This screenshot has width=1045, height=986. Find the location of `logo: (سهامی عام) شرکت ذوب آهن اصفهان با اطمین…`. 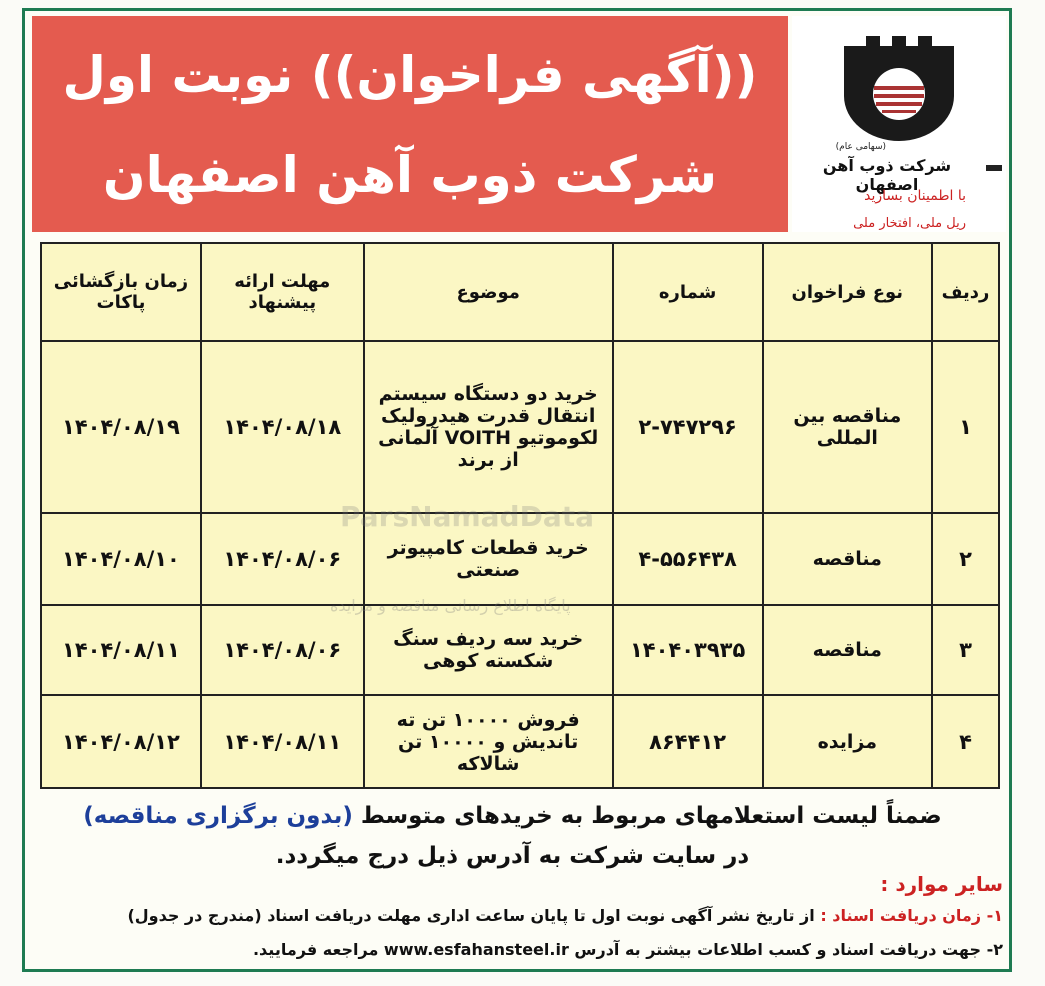

logo: (سهامی عام) شرکت ذوب آهن اصفهان با اطمین… is located at coordinates (899, 124).